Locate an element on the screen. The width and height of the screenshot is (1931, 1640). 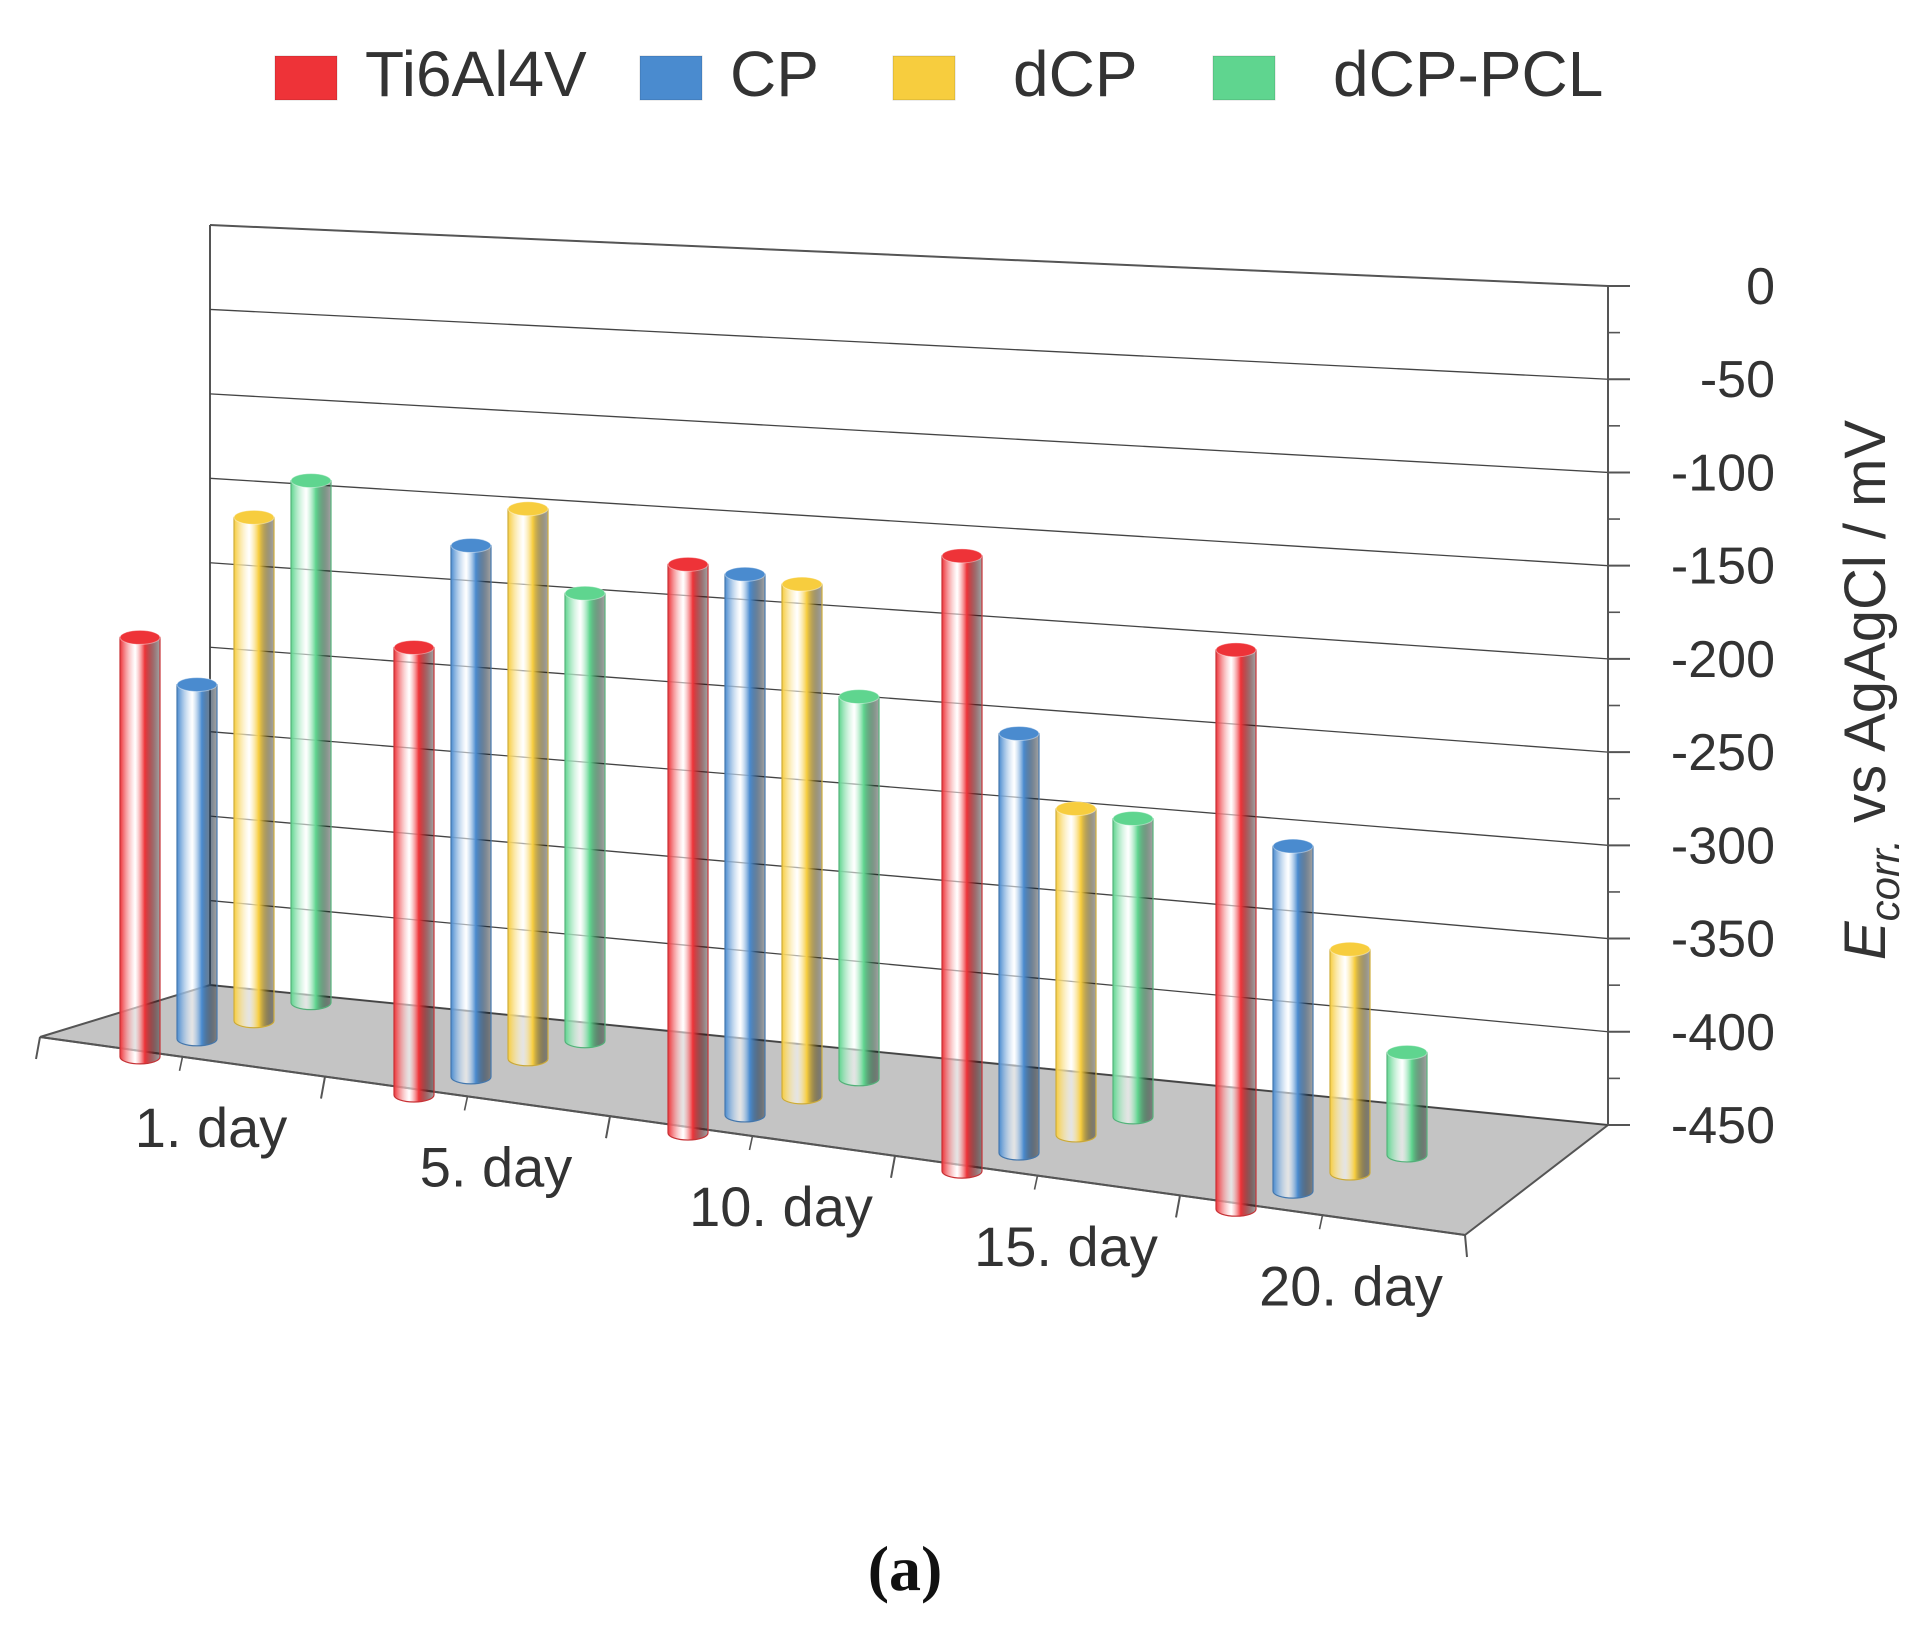
x-tick-label: 10. day is located at coordinates (781, 1206).